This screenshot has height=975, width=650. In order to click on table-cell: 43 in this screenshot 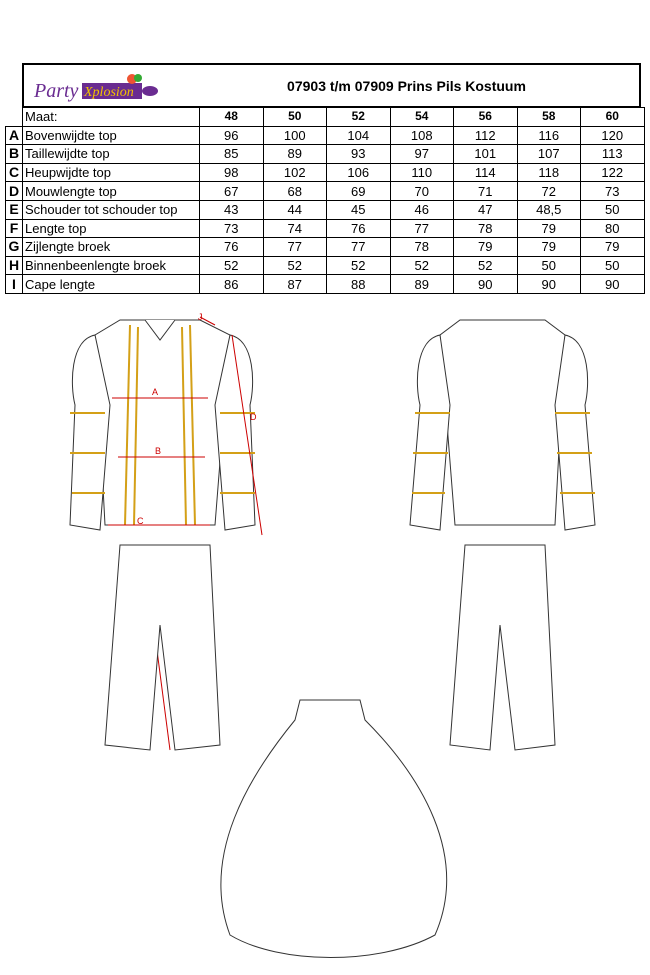, I will do `click(231, 209)`.